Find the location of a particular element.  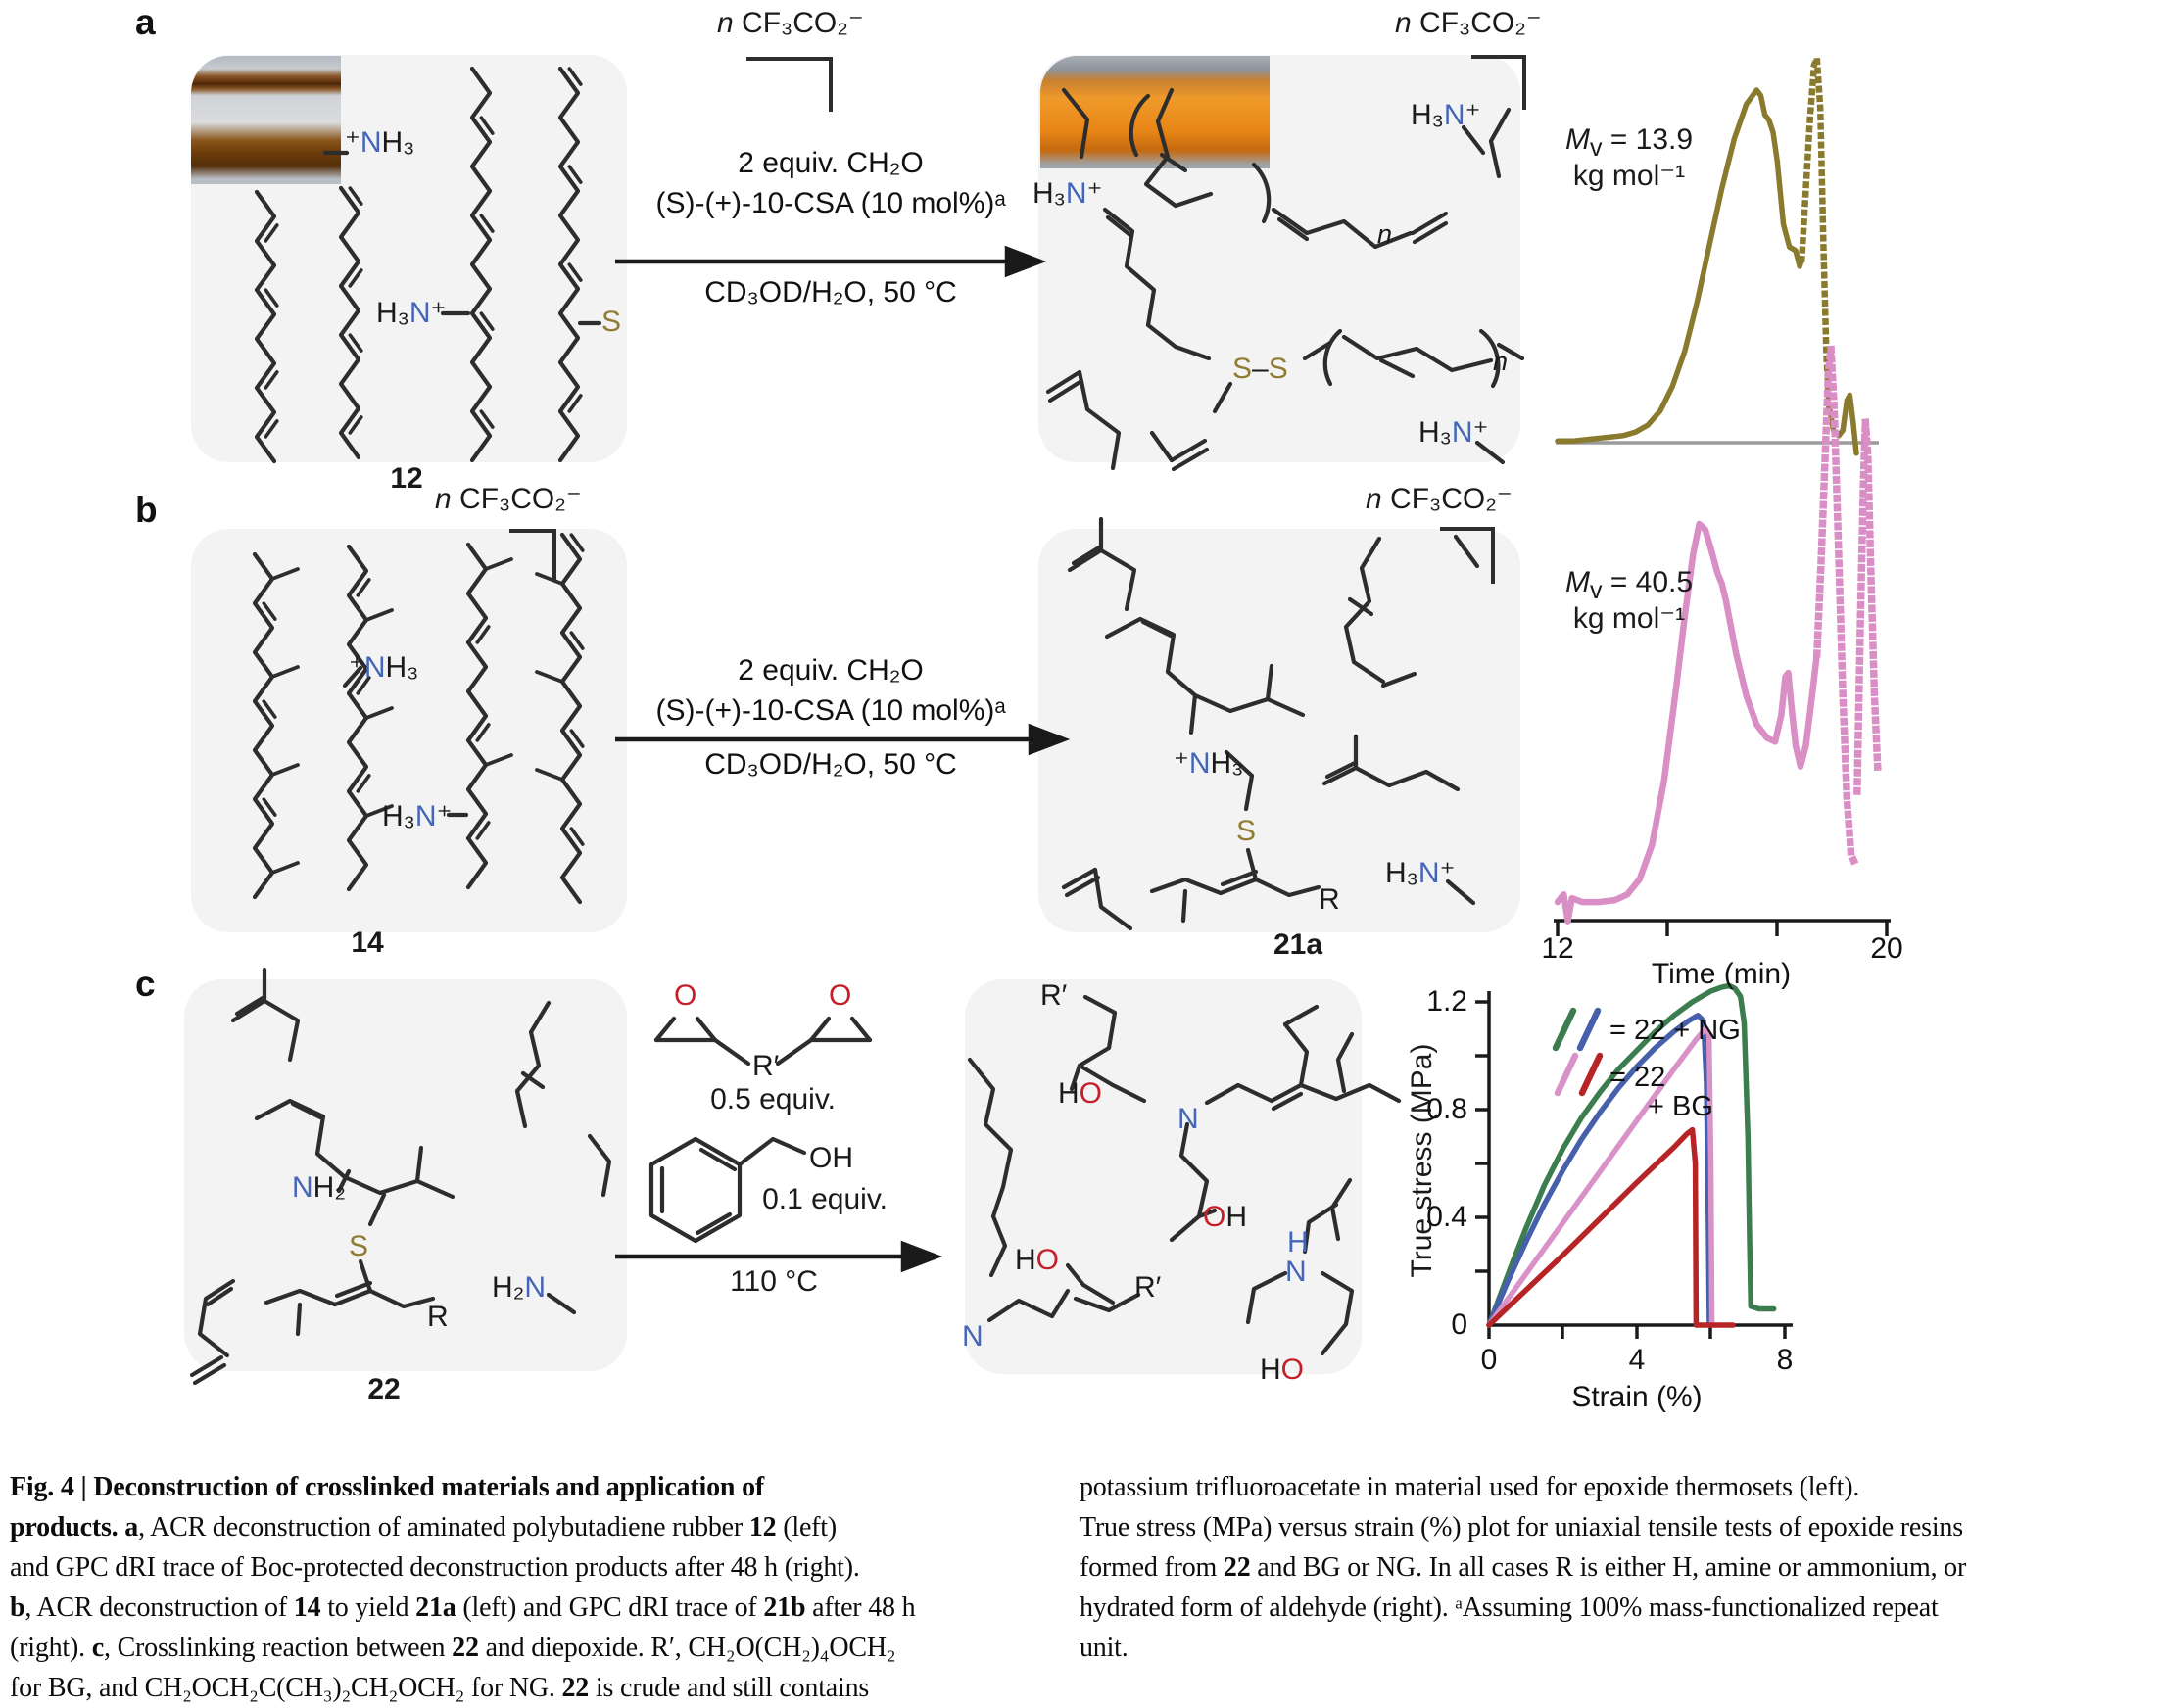

conditions-b-line3: CD₃OD/H₂O, 50 °C is located at coordinates (830, 764).